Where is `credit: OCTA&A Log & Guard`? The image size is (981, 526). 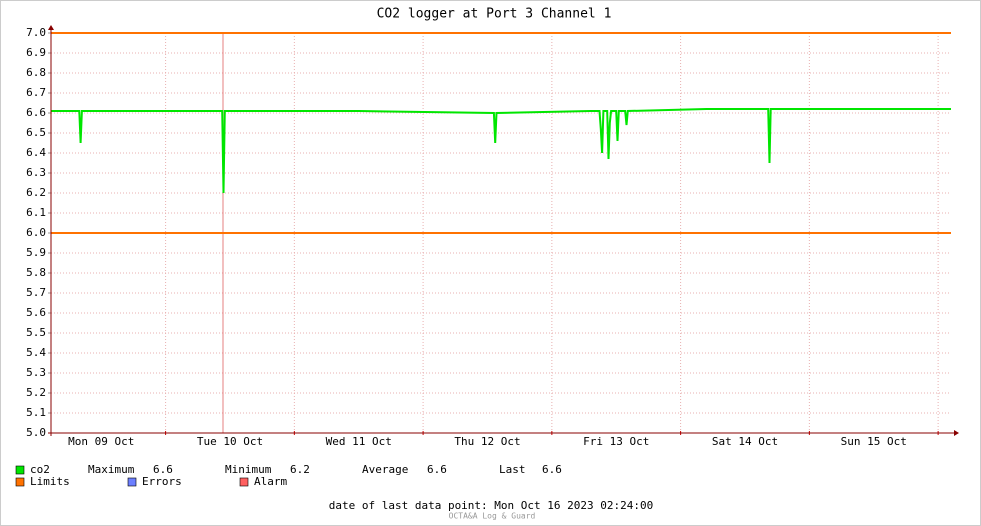
credit: OCTA&A Log & Guard is located at coordinates (492, 516).